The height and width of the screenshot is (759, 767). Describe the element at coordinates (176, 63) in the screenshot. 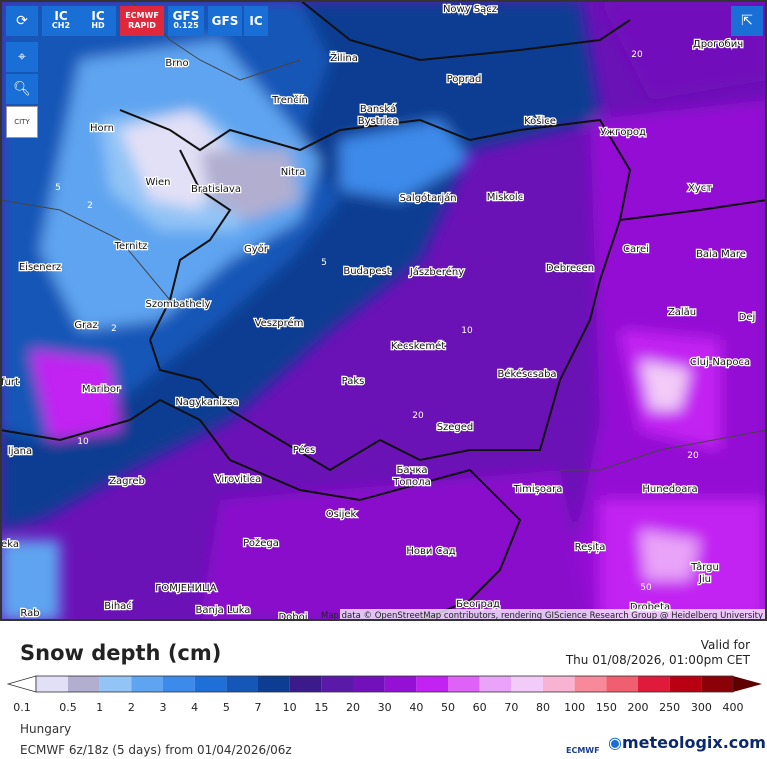

I see `city-label: Brno` at that location.